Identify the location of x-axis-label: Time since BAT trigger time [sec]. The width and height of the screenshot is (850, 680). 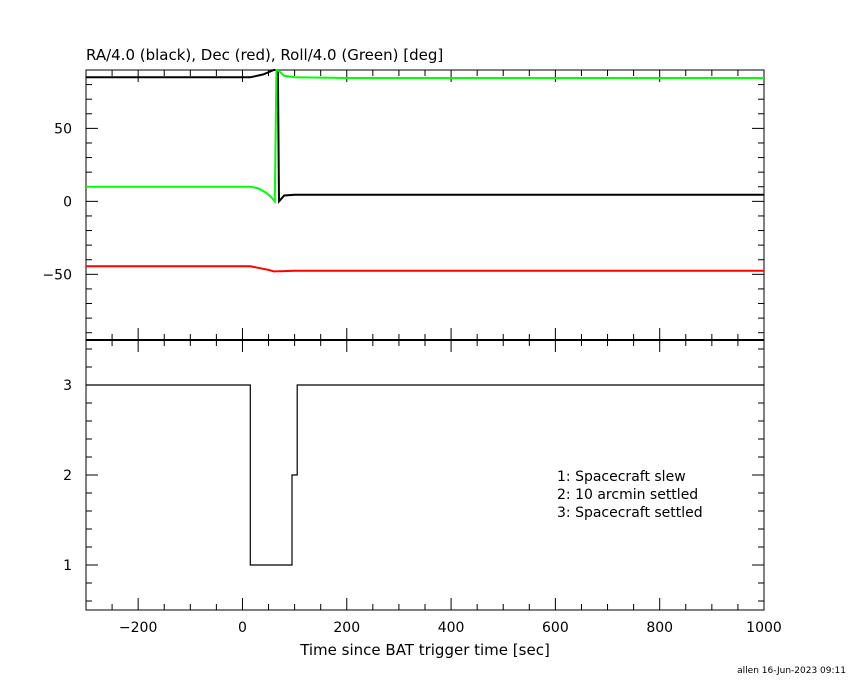
(424, 650).